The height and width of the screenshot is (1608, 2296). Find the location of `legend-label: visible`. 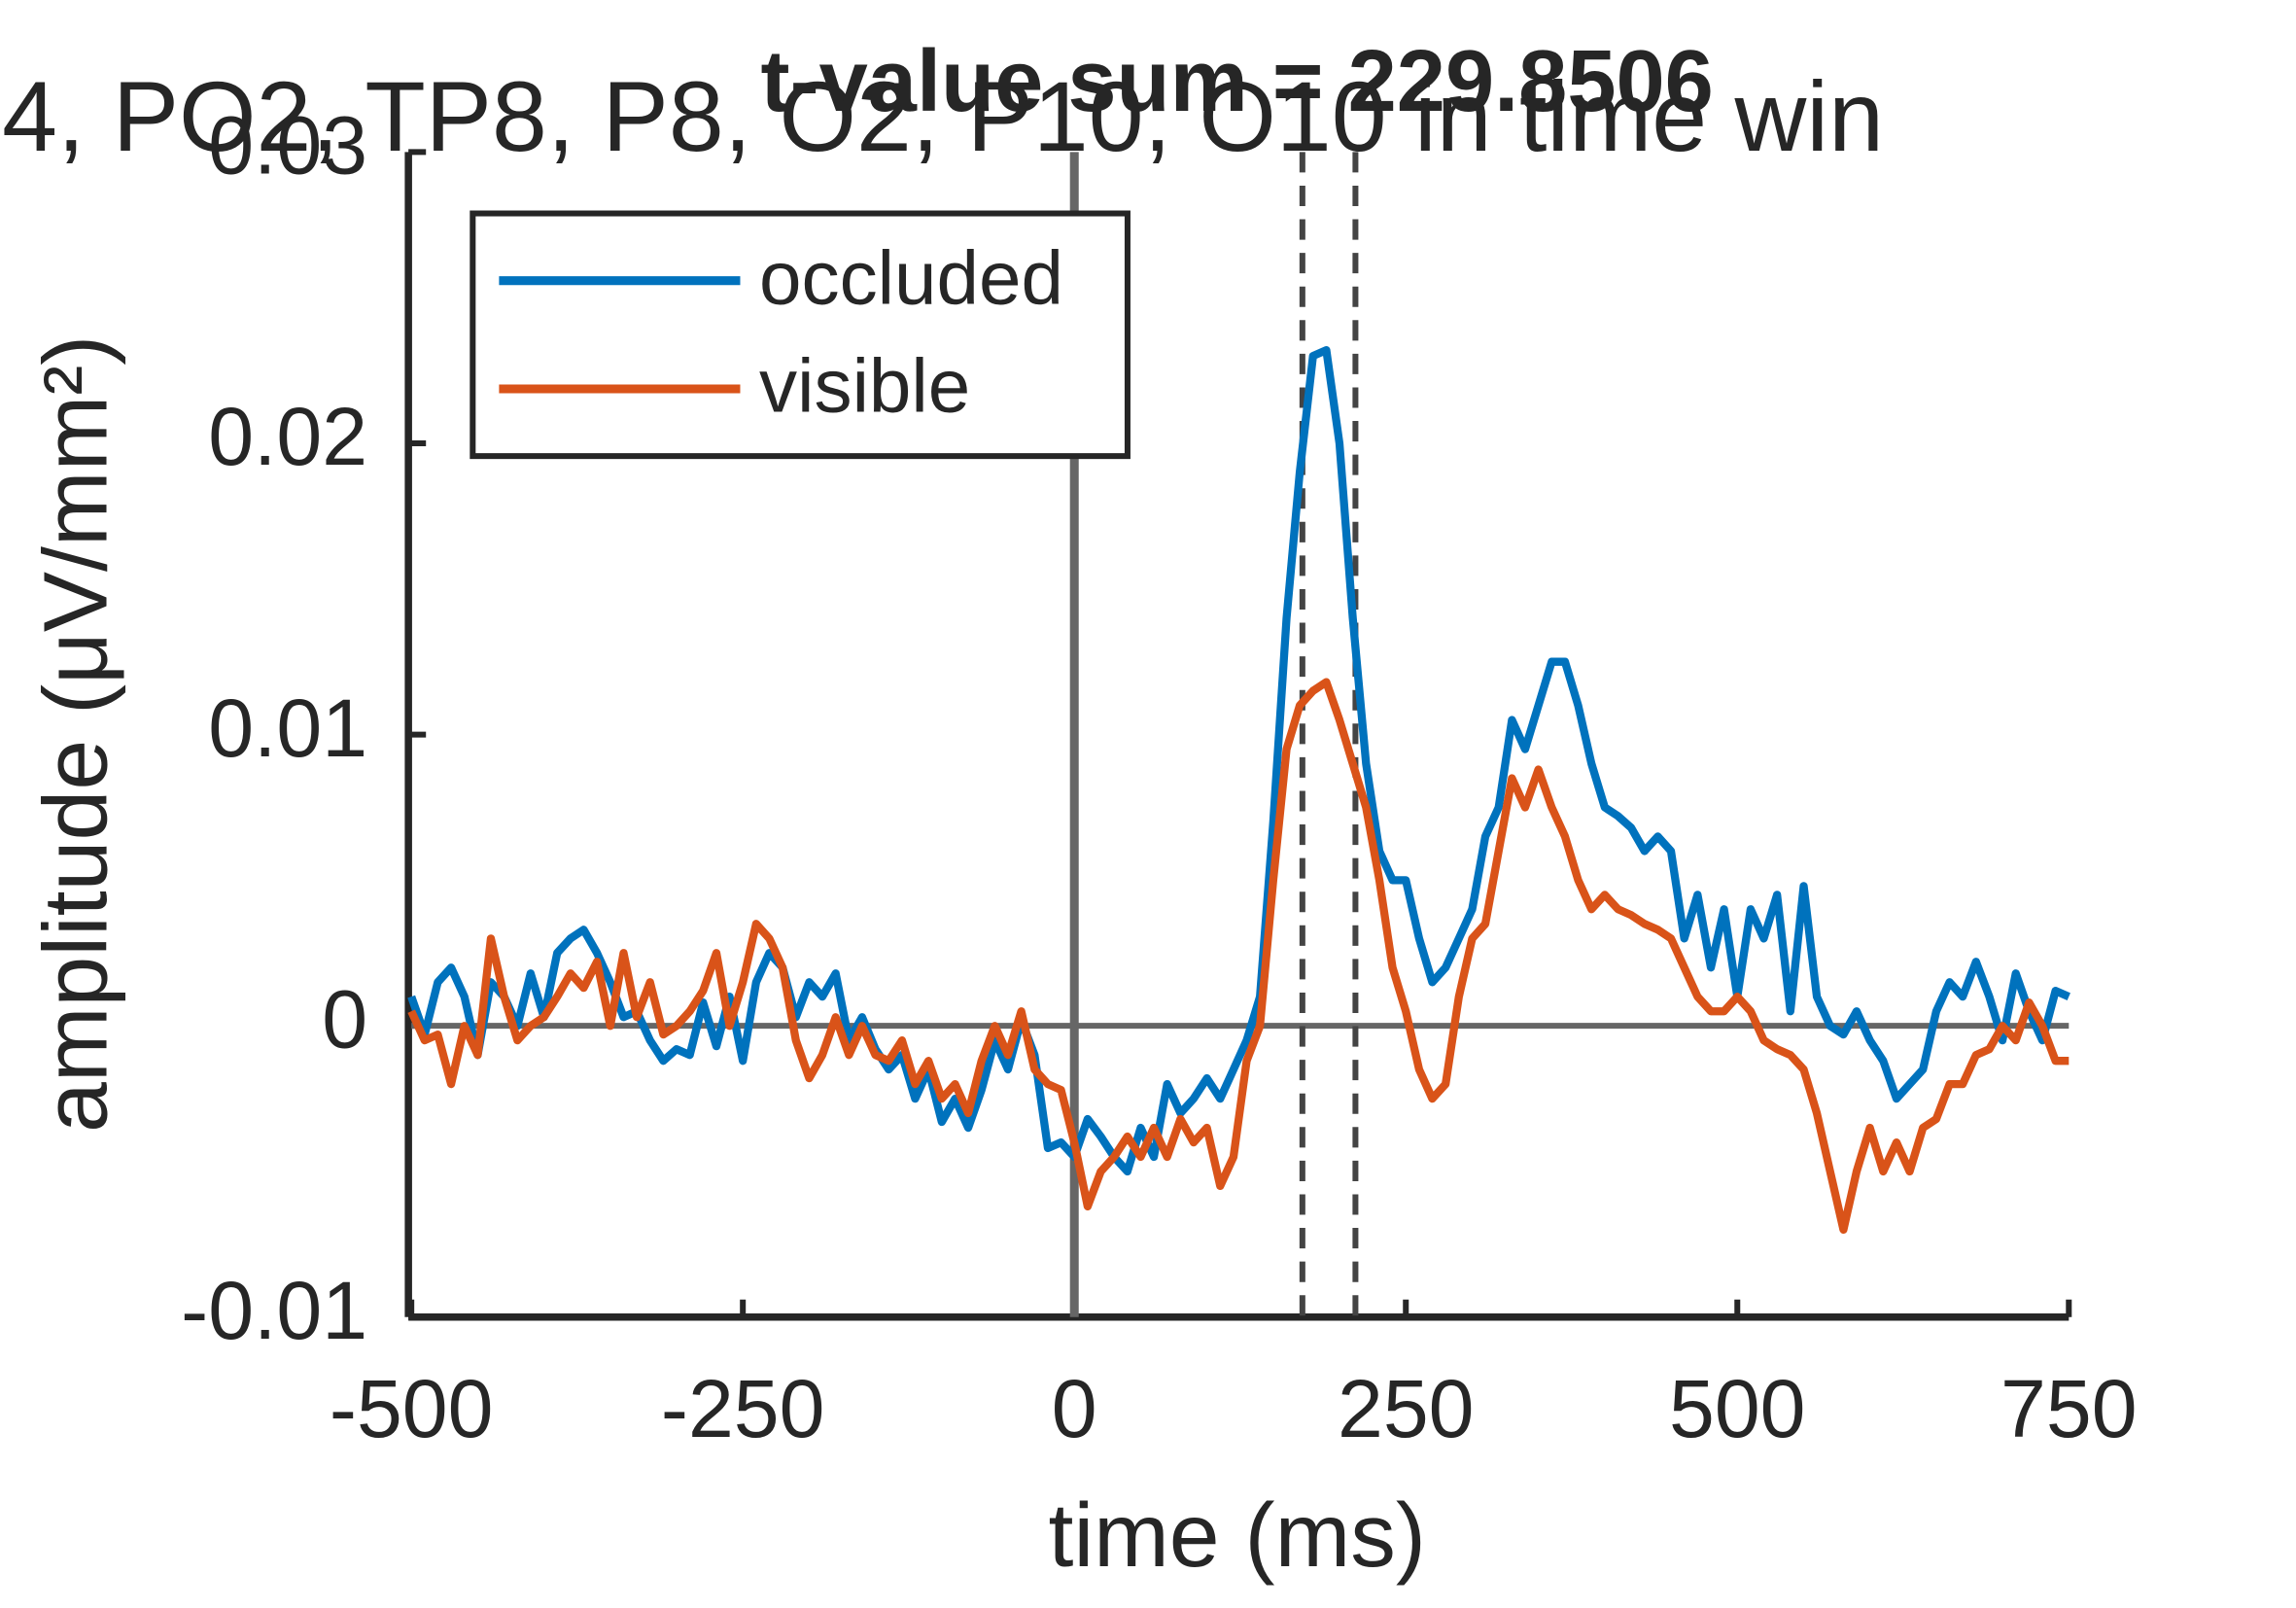

legend-label: visible is located at coordinates (864, 386).